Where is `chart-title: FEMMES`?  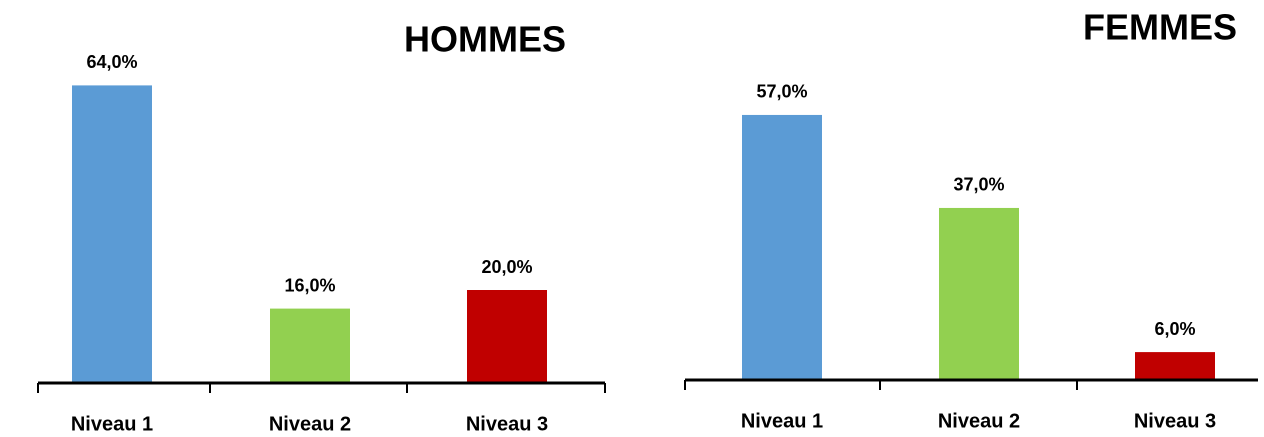
chart-title: FEMMES is located at coordinates (1160, 27).